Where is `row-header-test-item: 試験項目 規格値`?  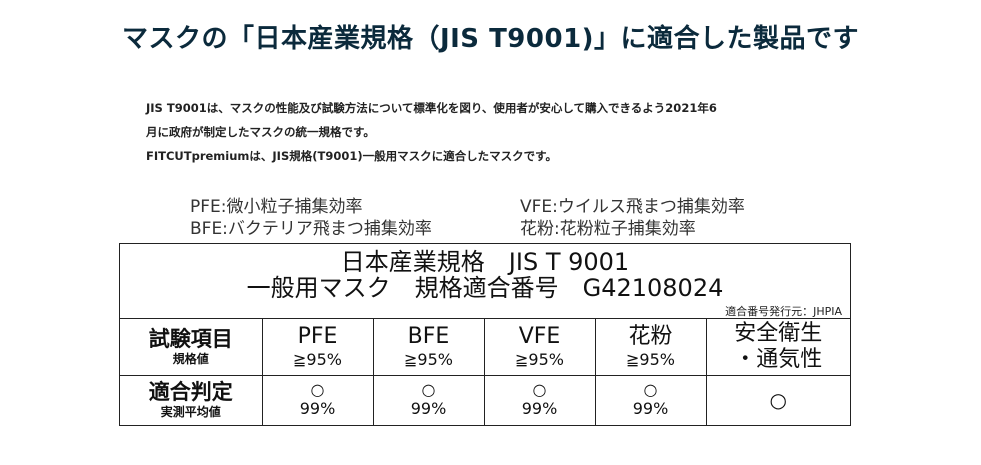
row-header-test-item: 試験項目 規格値 is located at coordinates (191, 347).